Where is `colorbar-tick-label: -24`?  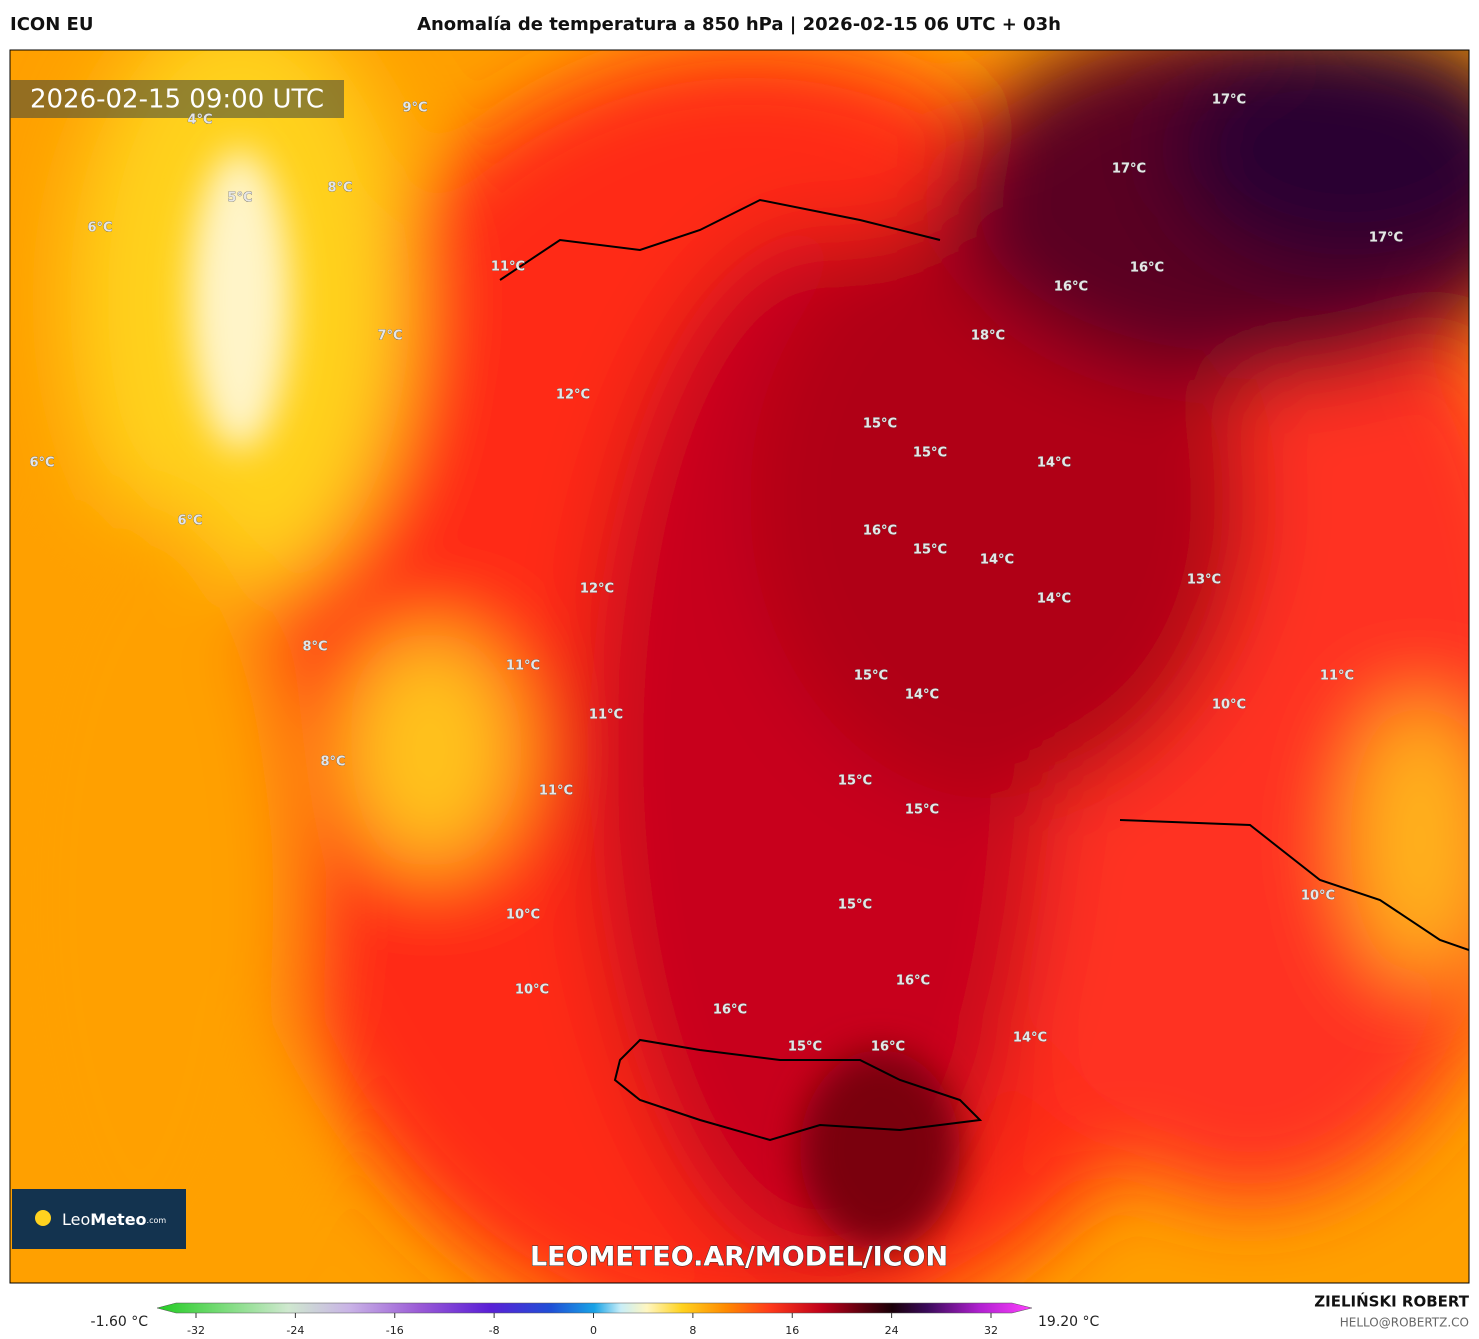
colorbar-tick-label: -24 is located at coordinates (295, 1330).